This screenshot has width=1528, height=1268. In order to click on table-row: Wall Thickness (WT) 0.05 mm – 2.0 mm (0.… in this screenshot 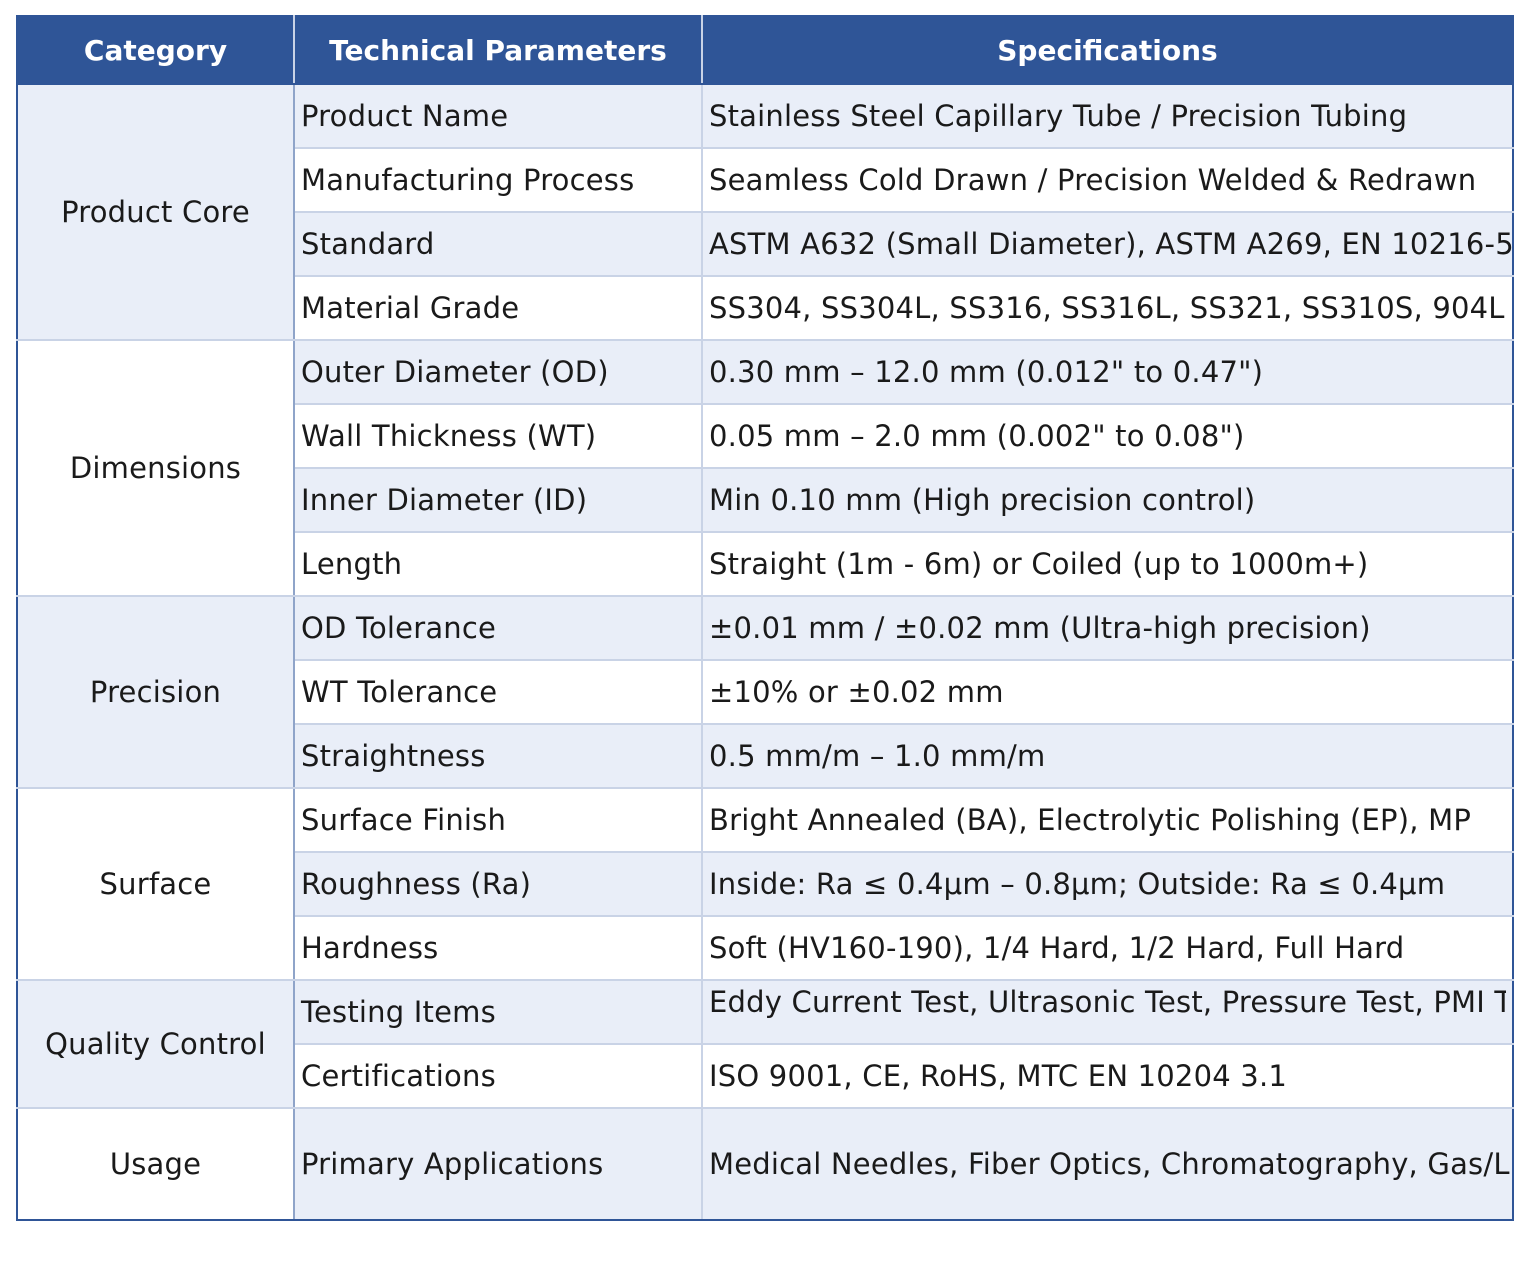, I will do `click(765, 436)`.